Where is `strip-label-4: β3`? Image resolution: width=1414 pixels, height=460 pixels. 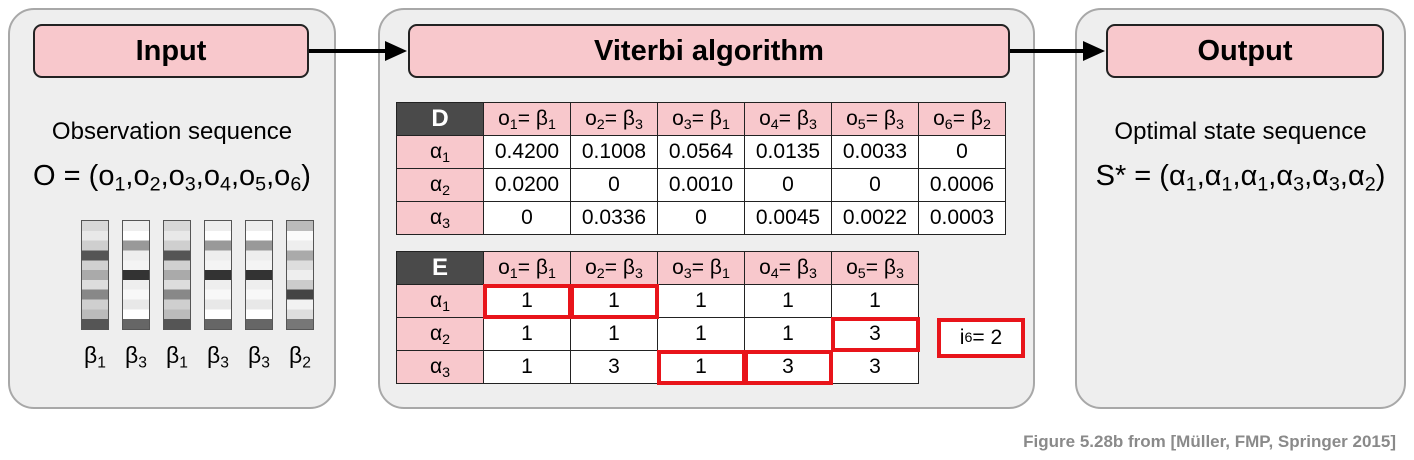
strip-label-4: β3 is located at coordinates (218, 356).